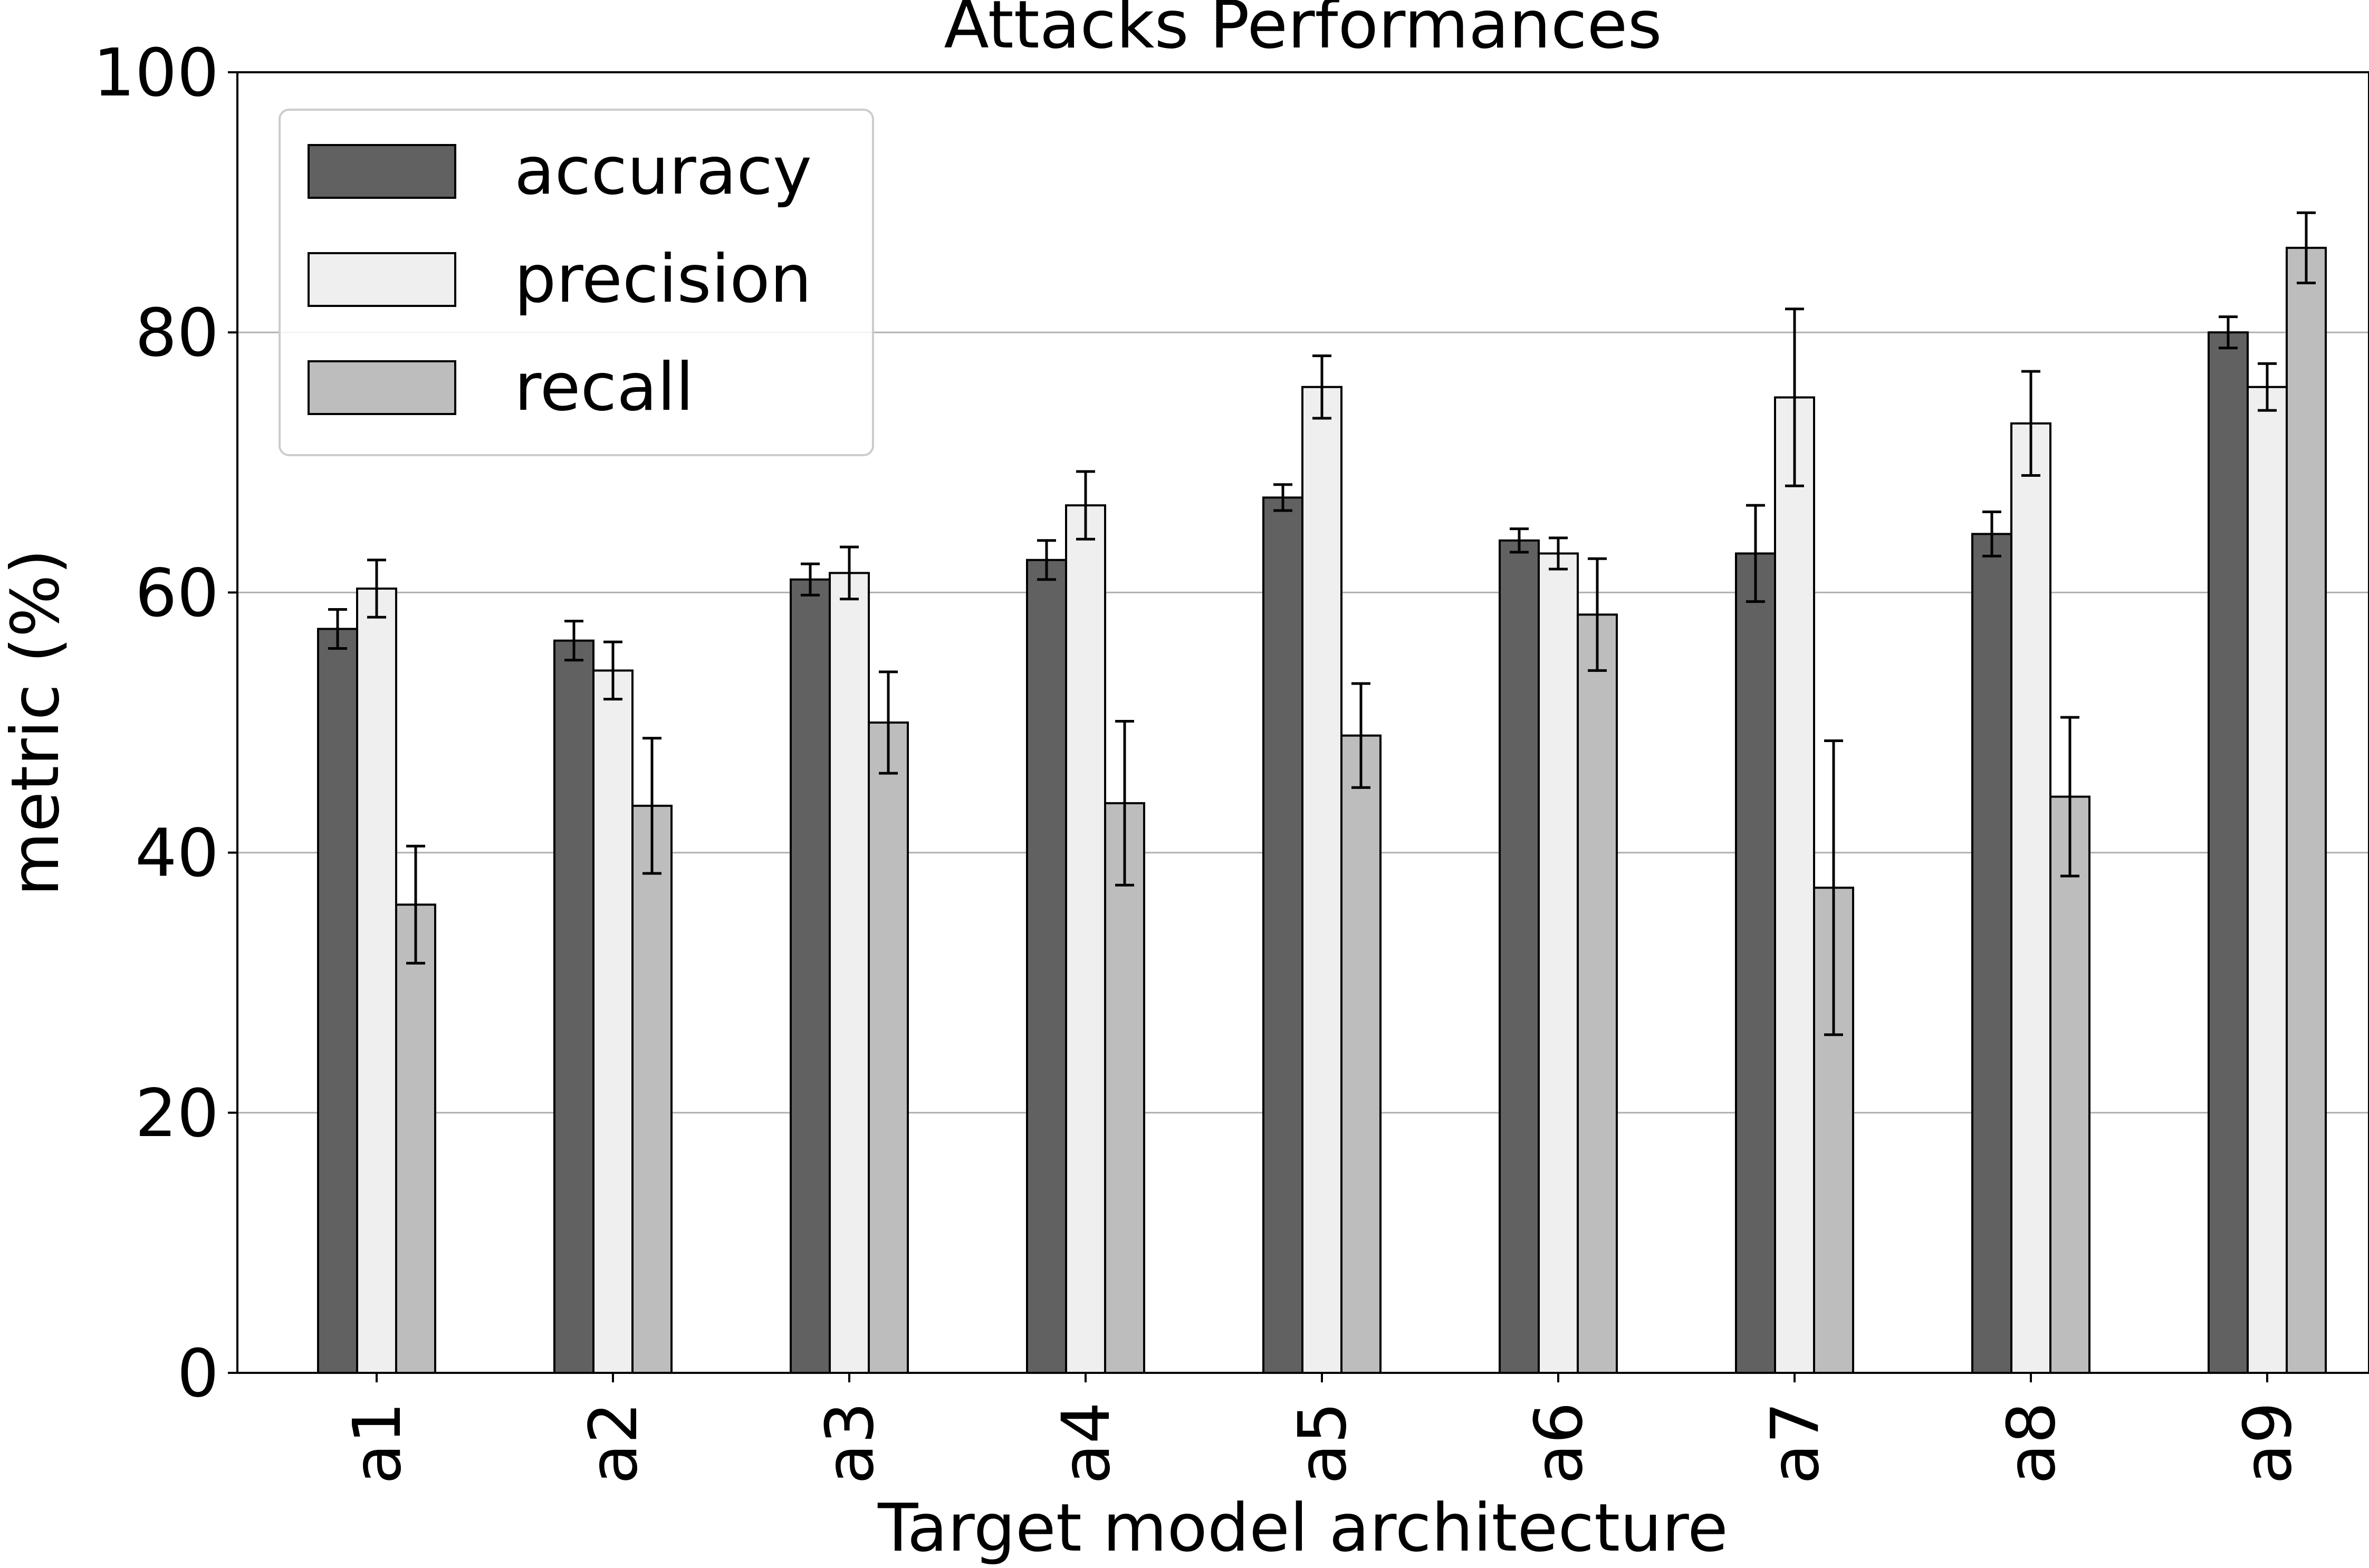 Image resolution: width=2369 pixels, height=1568 pixels. I want to click on error-bar-precision-a6, so click(1558, 553).